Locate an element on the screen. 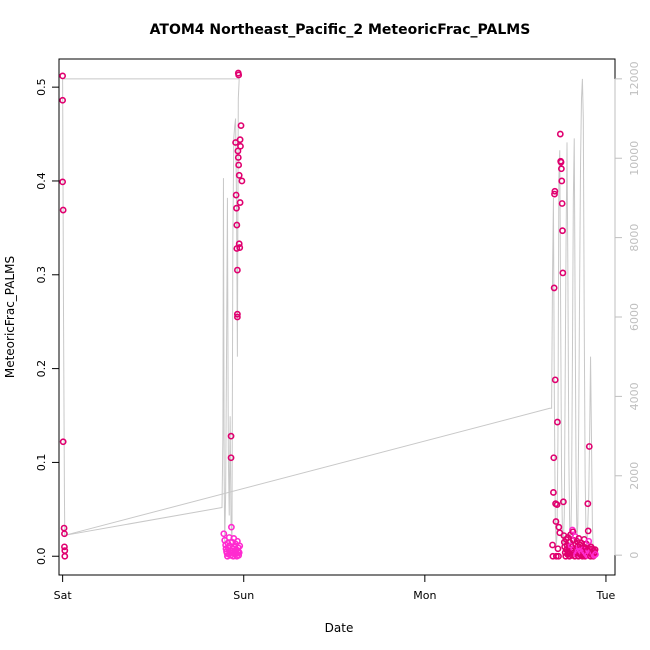 This screenshot has width=650, height=650. x-axis: Sat Sun Mon Tue is located at coordinates (335, 588).